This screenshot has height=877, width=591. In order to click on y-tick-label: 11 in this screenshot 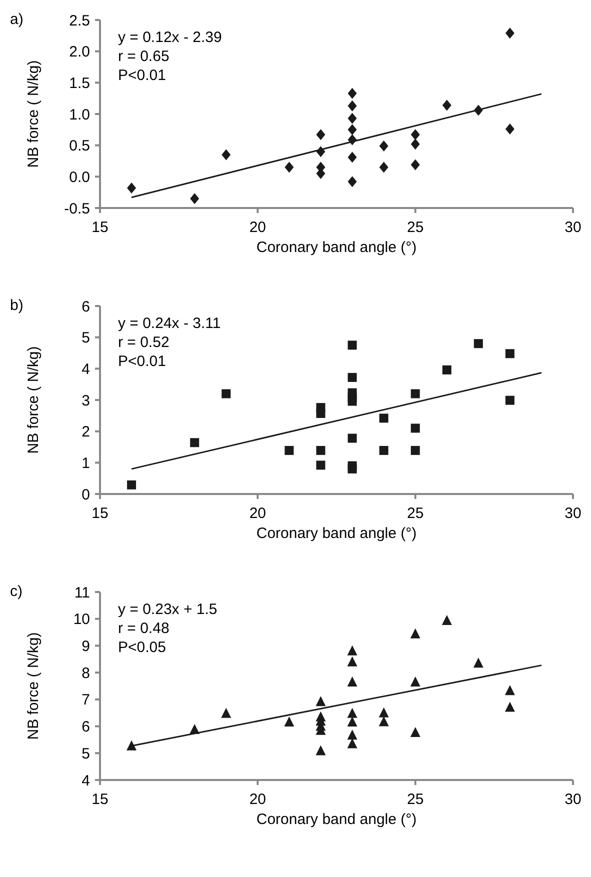, I will do `click(82, 593)`.